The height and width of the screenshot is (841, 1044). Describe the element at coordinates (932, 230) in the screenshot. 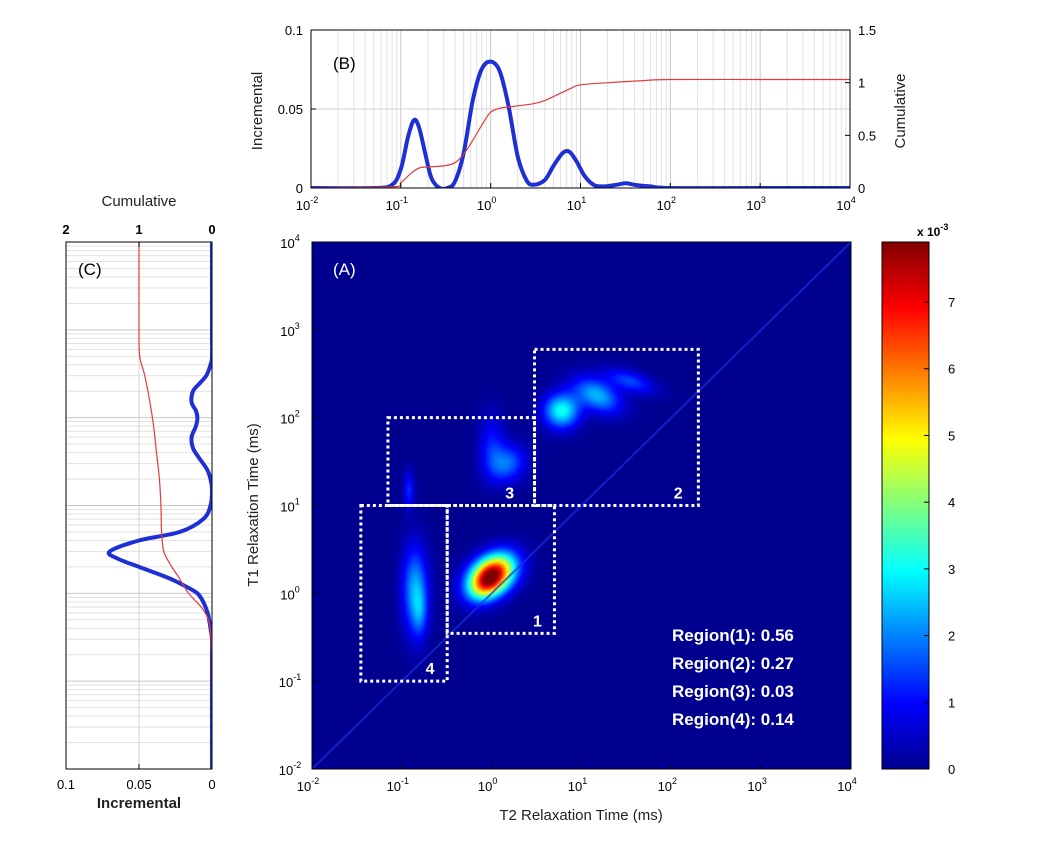

I see `colorbar-label: x 10-3` at that location.